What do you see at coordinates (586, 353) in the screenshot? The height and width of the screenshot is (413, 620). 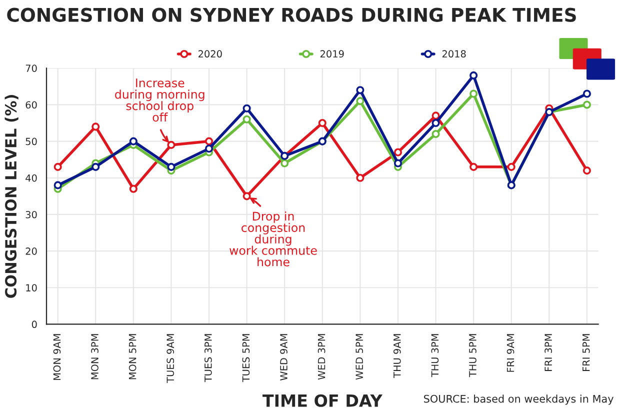 I see `x-tick-label: FRI 5PM` at bounding box center [586, 353].